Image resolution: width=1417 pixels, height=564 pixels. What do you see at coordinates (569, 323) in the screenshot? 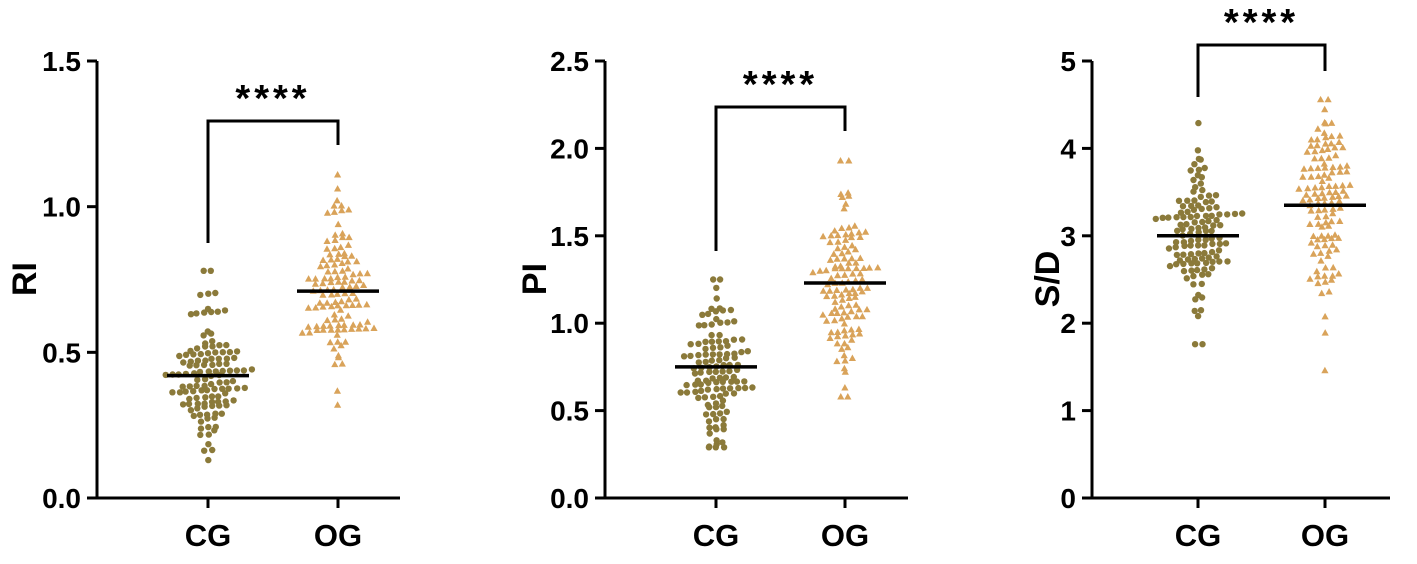
I see `y-tick-label: 1.0` at bounding box center [569, 323].